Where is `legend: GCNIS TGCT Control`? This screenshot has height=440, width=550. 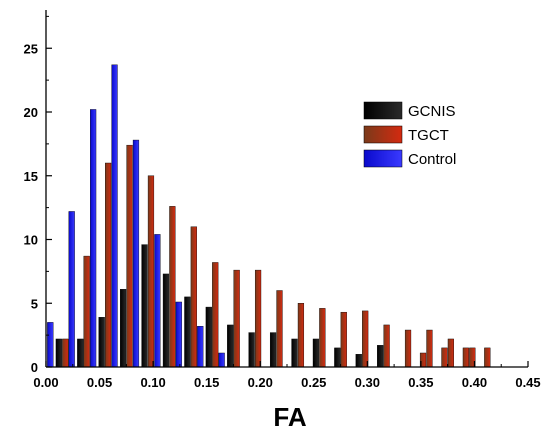
legend: GCNIS TGCT Control is located at coordinates (409, 134).